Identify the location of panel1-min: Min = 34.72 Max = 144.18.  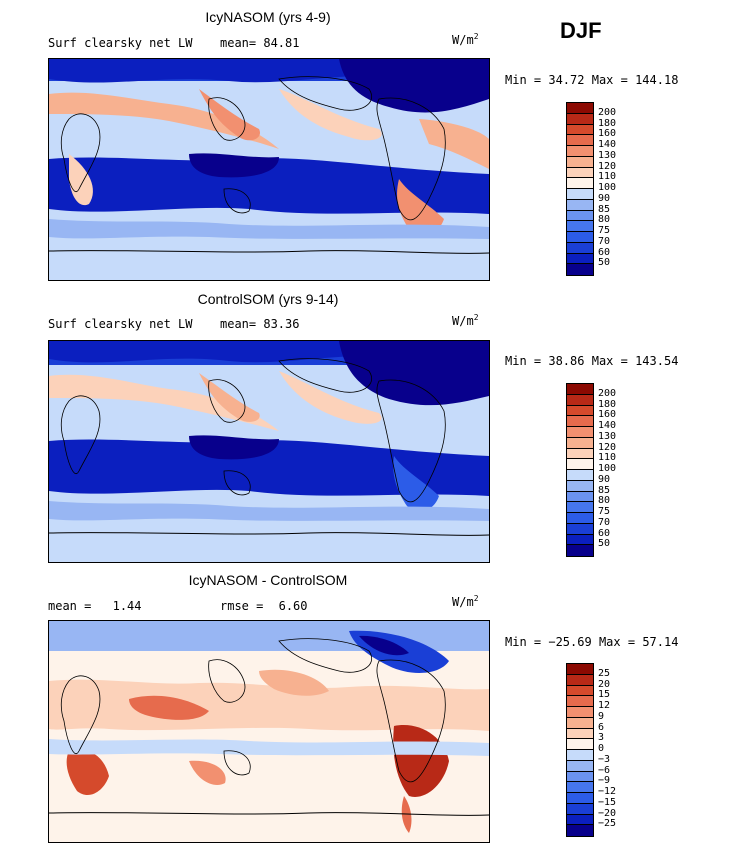
(591, 80).